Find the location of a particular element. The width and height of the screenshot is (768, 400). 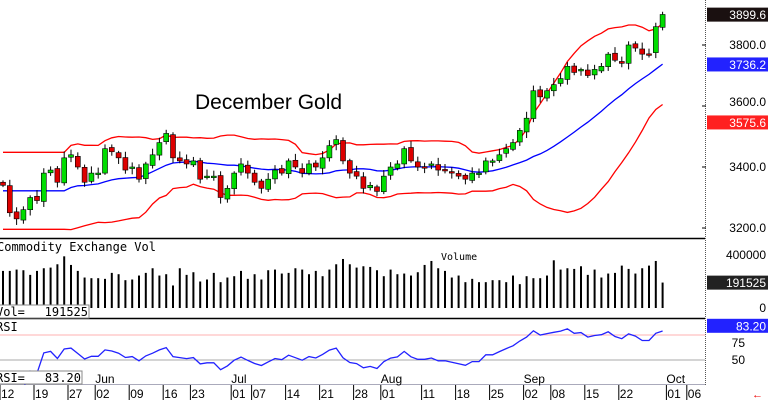

volume-readout-box is located at coordinates (45, 311).